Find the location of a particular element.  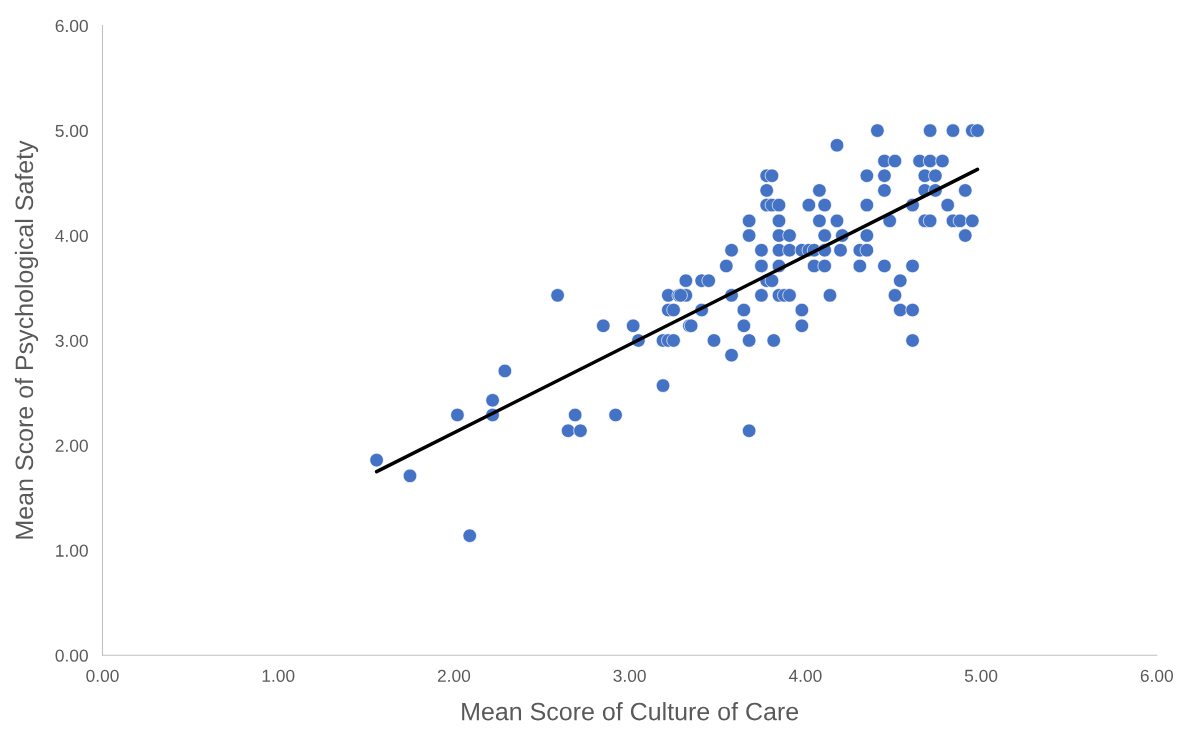

y-tick-label: 4.00 is located at coordinates (71, 235).